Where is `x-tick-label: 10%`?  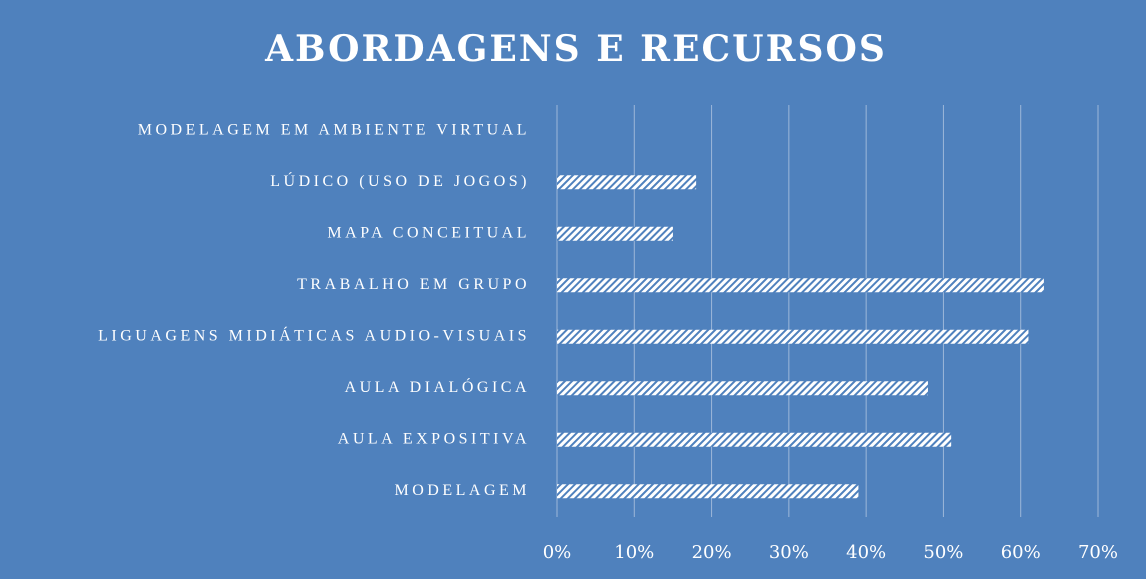
x-tick-label: 10% is located at coordinates (634, 552).